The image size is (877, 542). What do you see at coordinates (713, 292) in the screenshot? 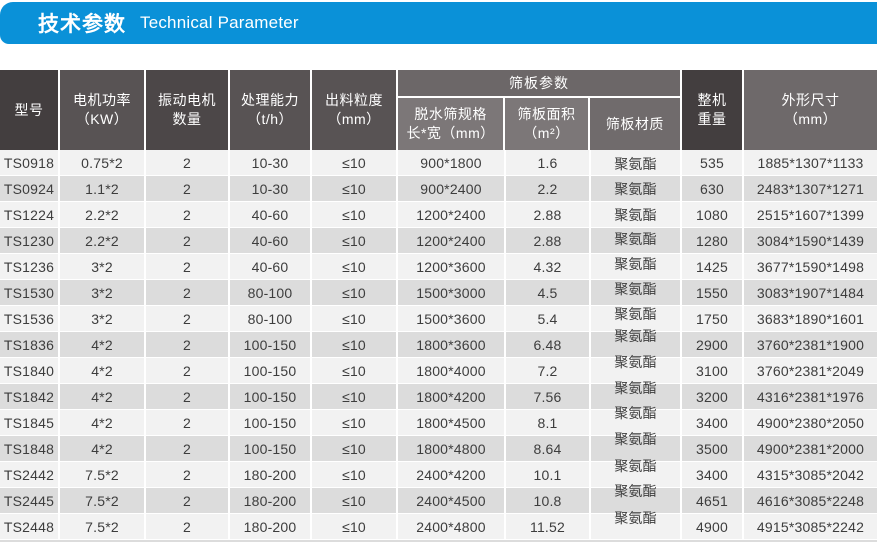
I see `cell-weight: 1550` at bounding box center [713, 292].